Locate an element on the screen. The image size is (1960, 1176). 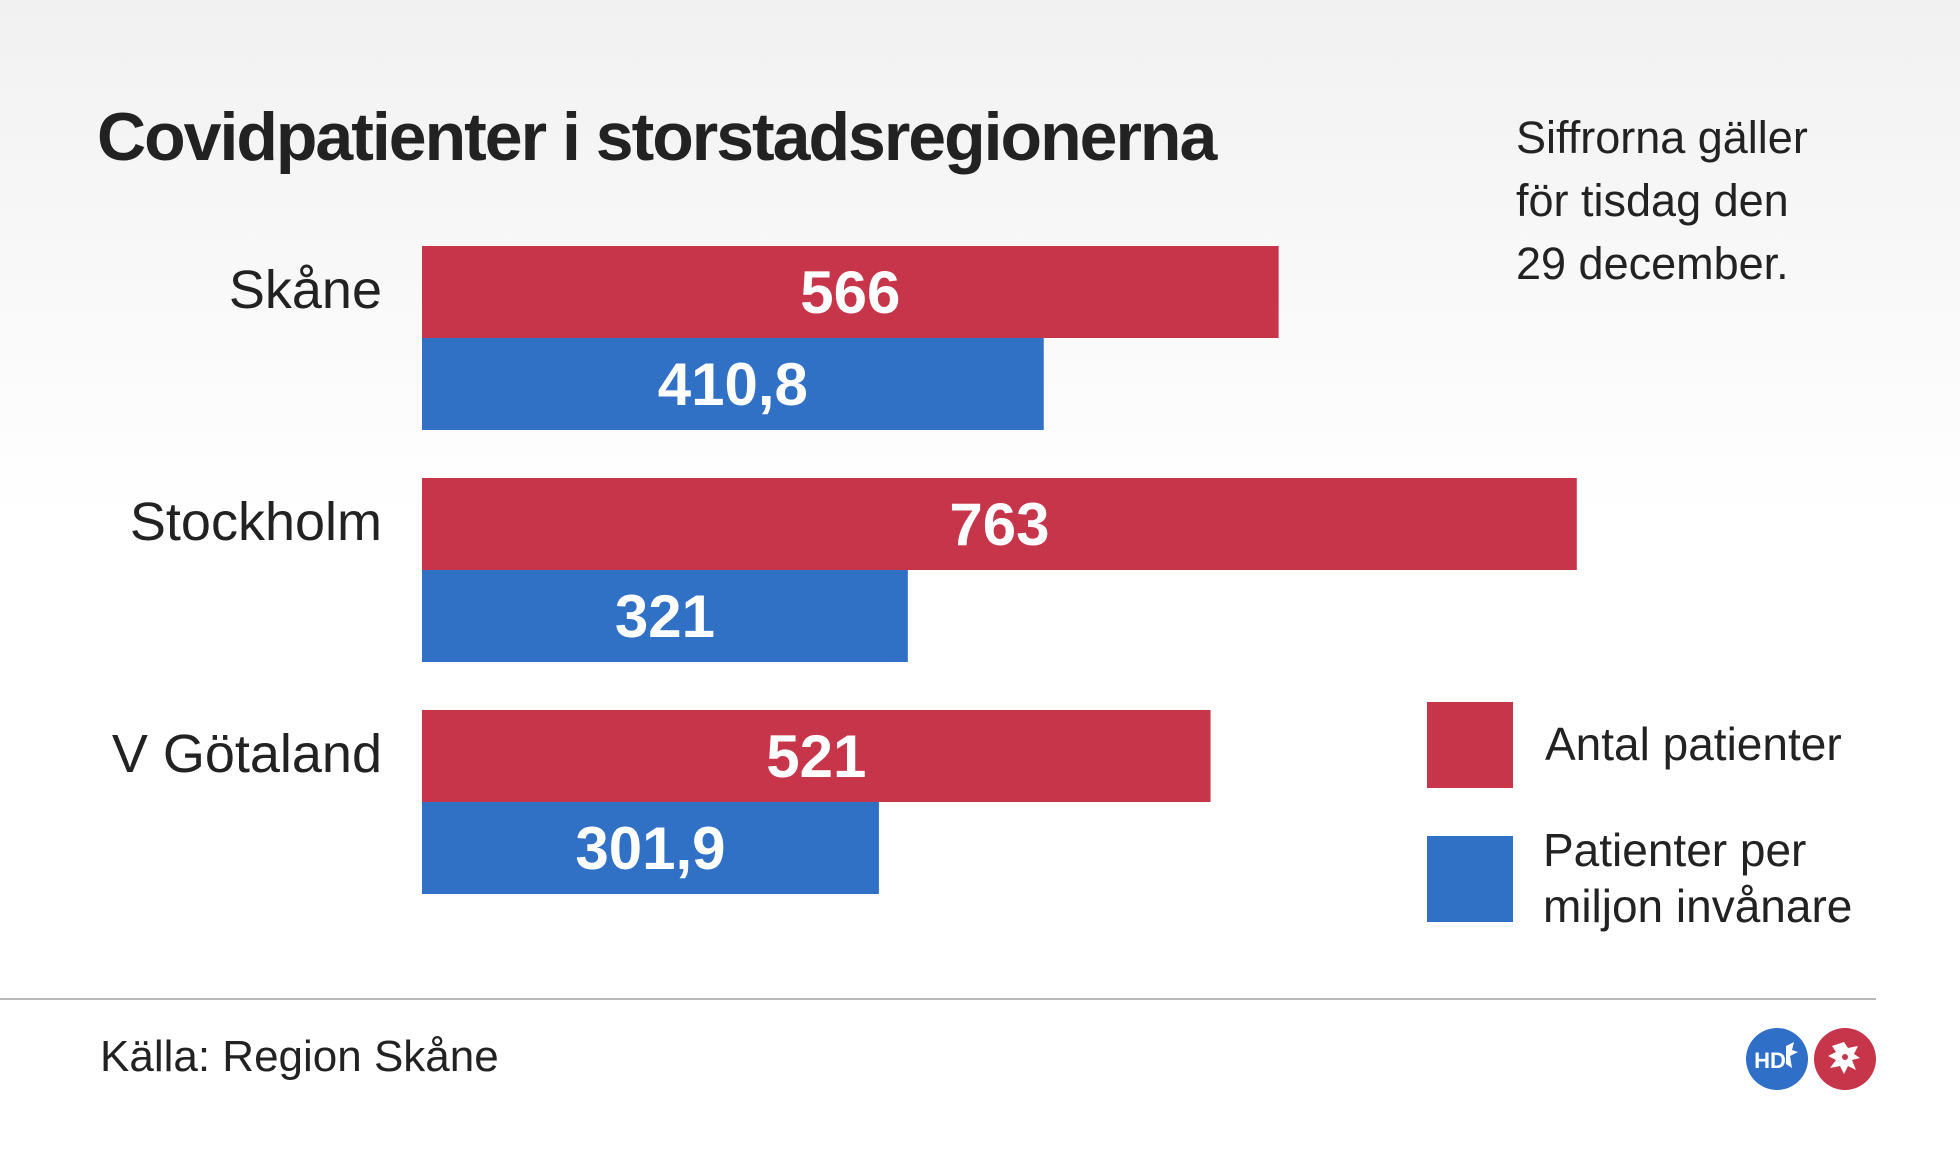
footer-divider is located at coordinates (938, 999).